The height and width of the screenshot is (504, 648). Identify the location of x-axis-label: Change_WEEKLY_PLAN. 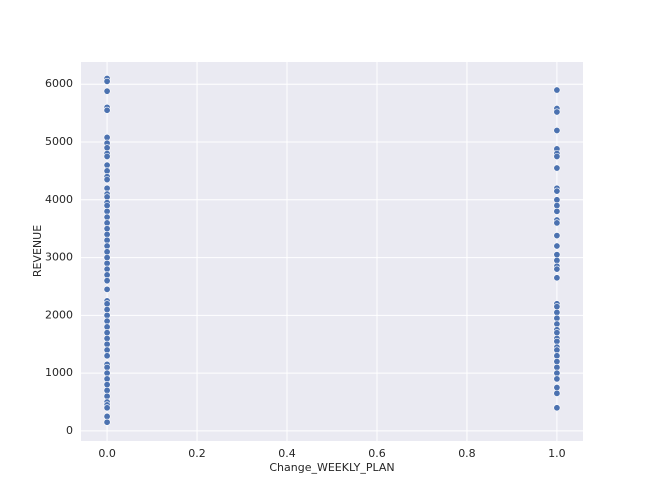
(331, 467).